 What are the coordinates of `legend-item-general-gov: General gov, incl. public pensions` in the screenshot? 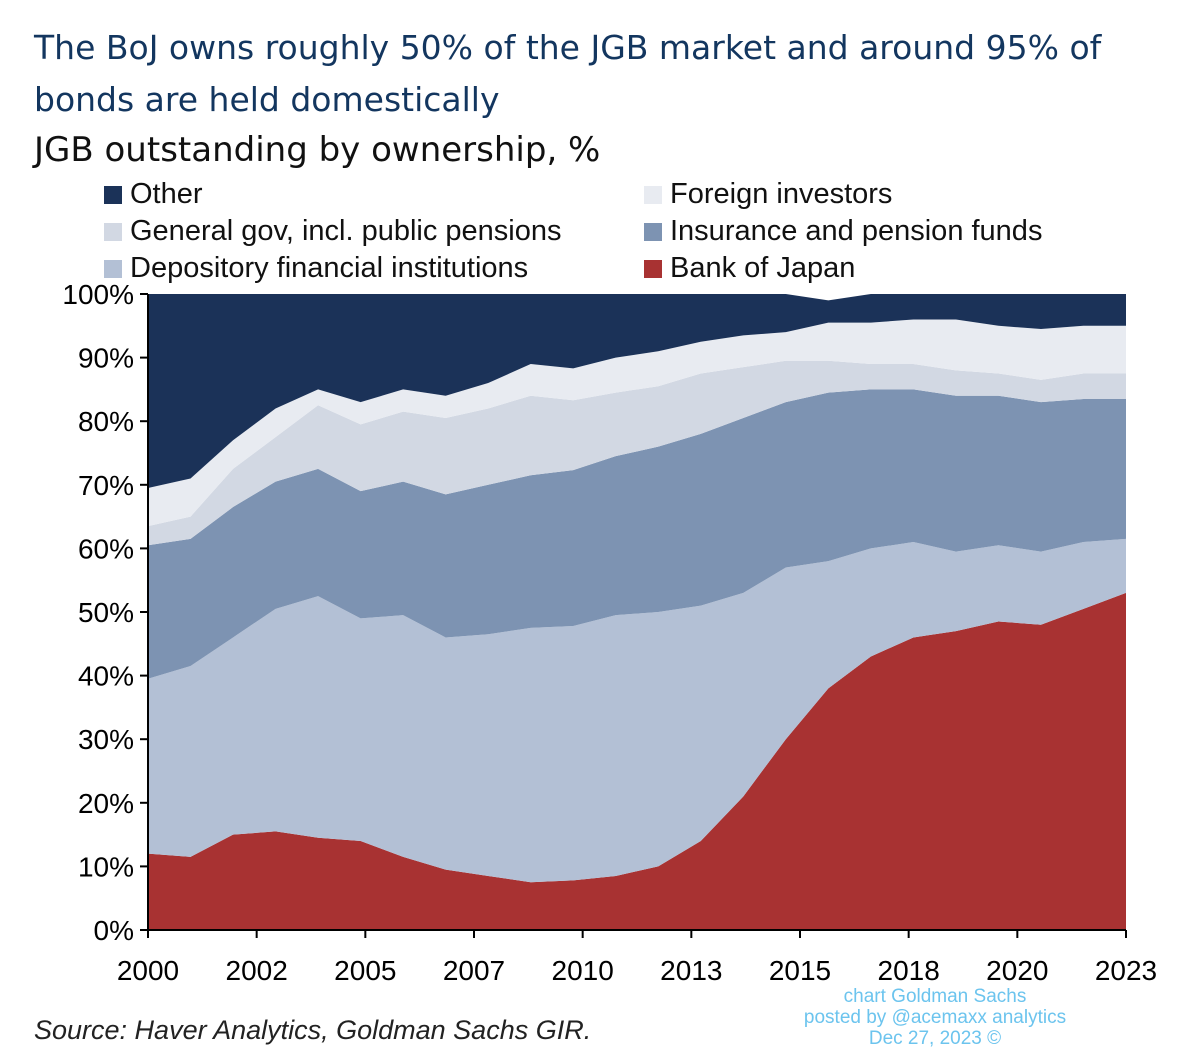 It's located at (333, 231).